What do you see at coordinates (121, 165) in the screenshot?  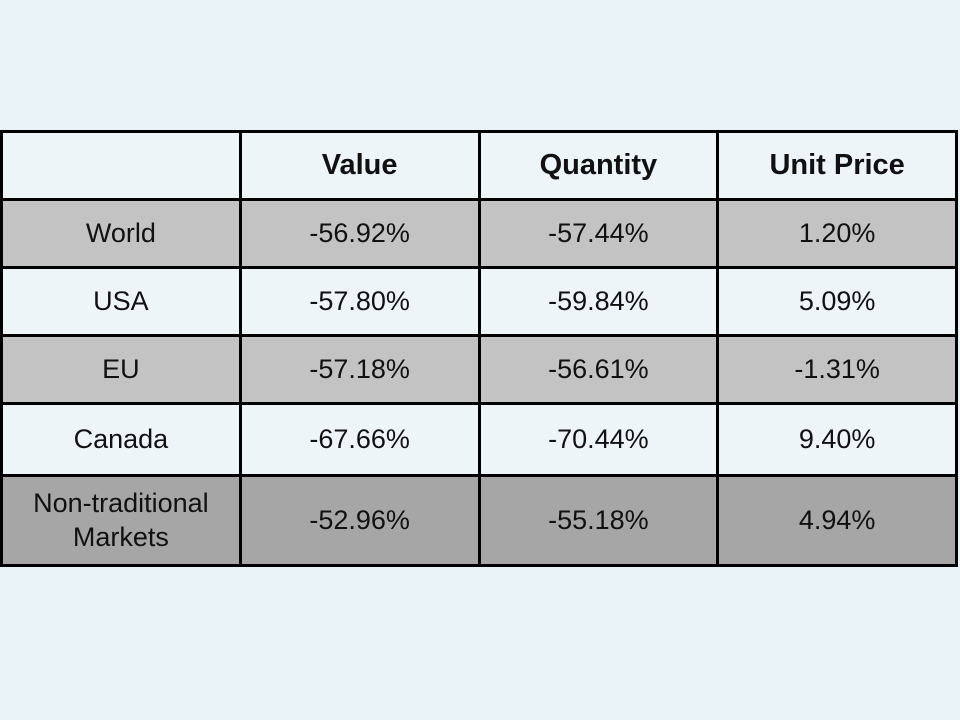 I see `corner-cell` at bounding box center [121, 165].